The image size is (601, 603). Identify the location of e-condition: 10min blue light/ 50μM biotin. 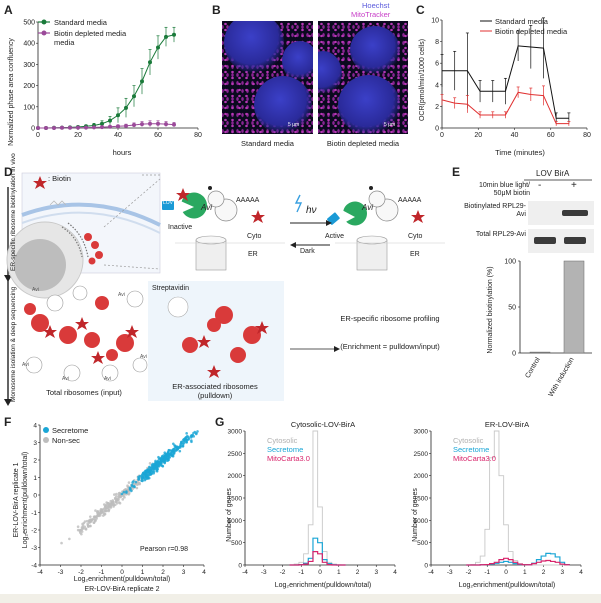
(504, 190).